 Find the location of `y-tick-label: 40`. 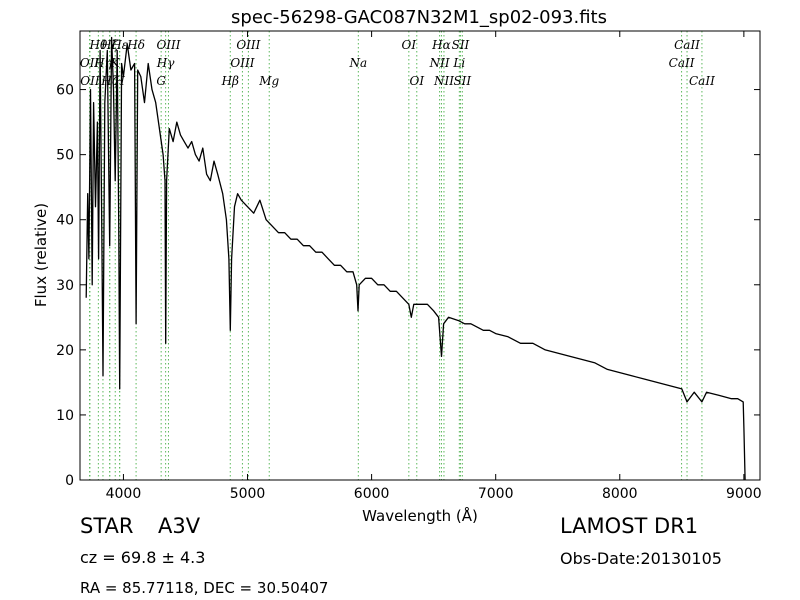

y-tick-label: 40 is located at coordinates (65, 221).